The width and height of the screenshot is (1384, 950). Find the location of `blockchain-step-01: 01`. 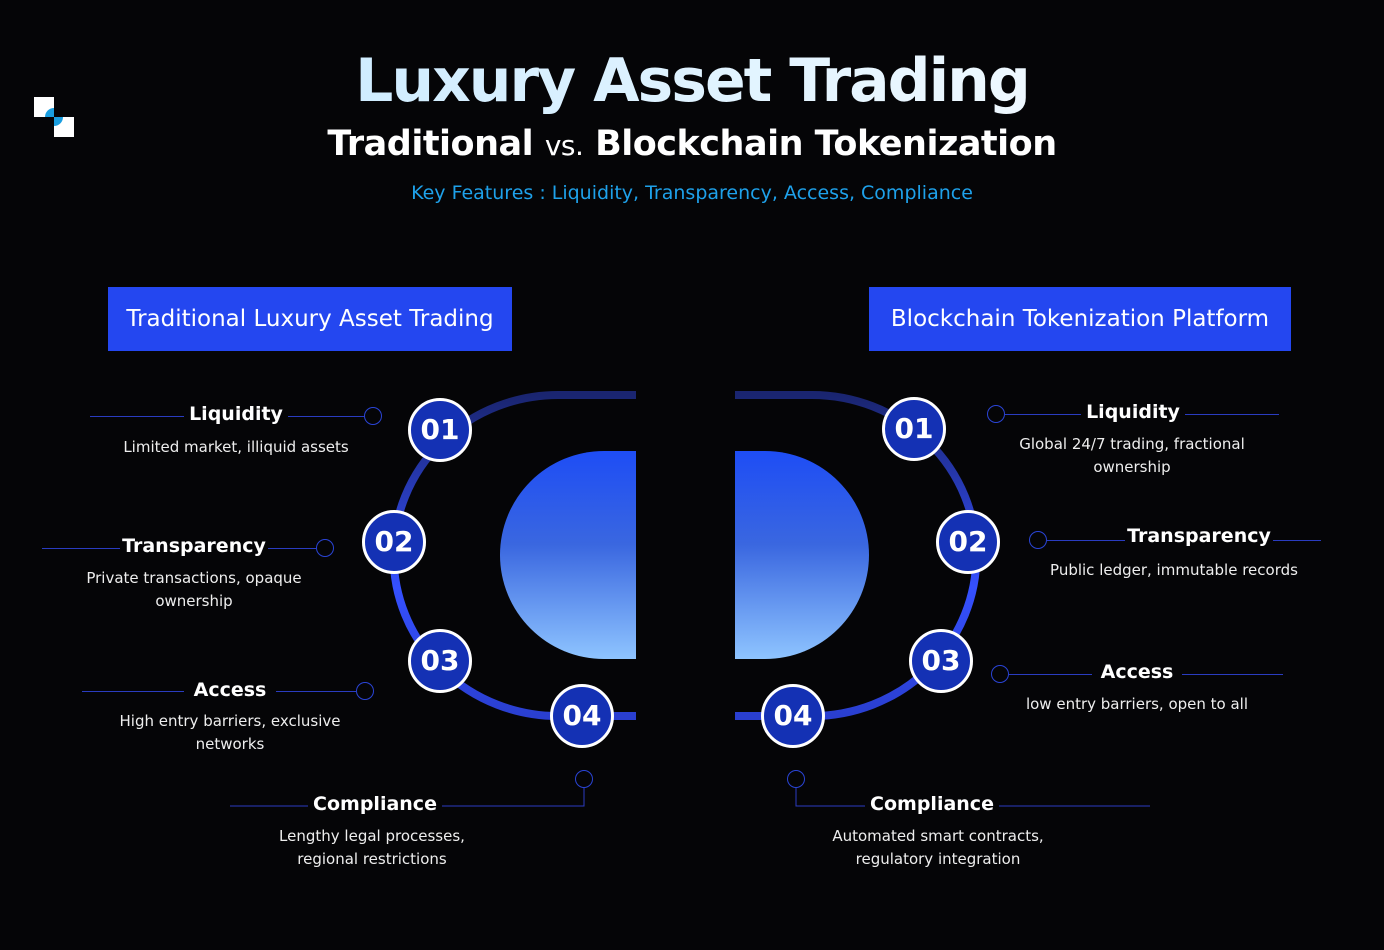

blockchain-step-01: 01 is located at coordinates (914, 429).